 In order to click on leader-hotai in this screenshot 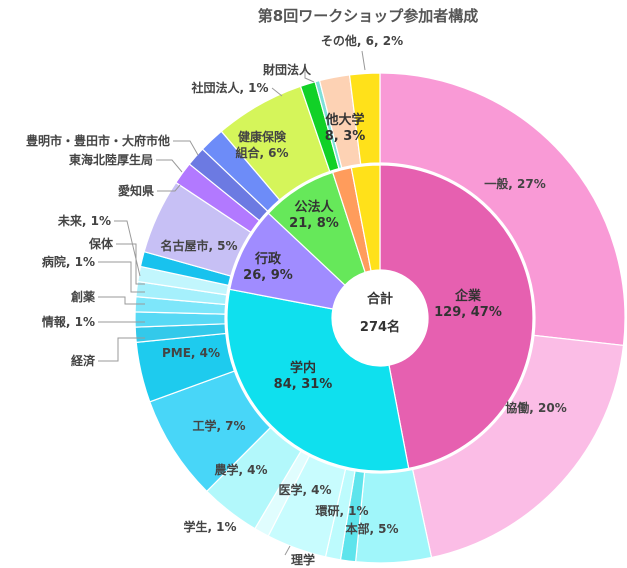, I will do `click(130, 264)`.